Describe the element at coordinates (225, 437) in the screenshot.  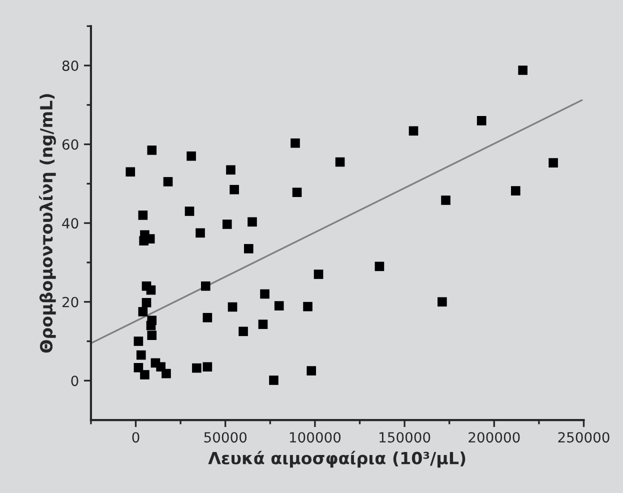
I see `x-tick-label: 50000` at that location.